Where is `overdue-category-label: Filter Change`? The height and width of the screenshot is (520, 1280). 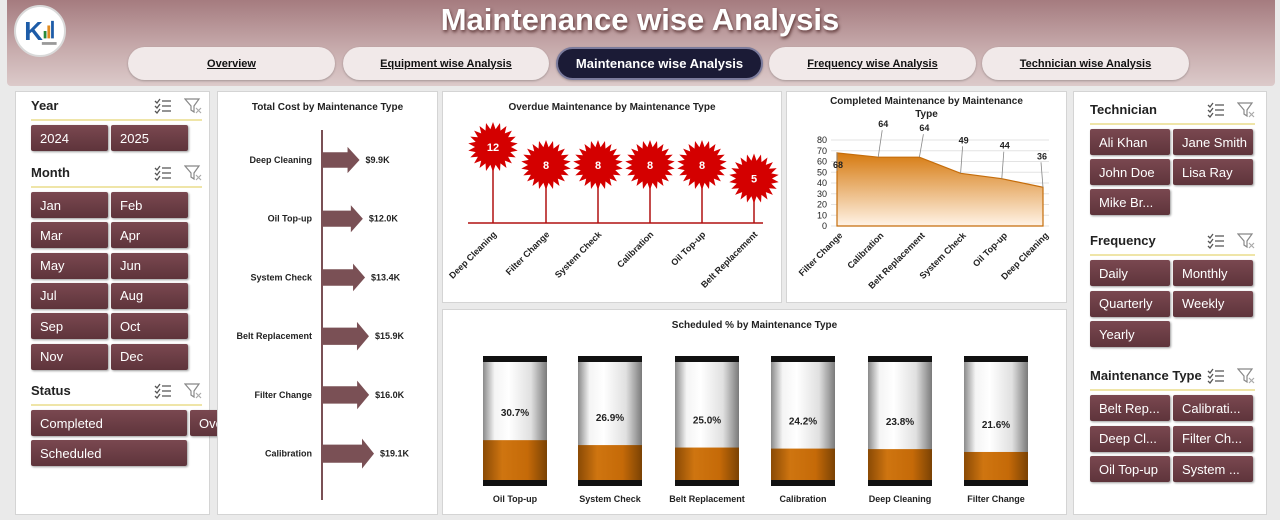
overdue-category-label: Filter Change is located at coordinates (528, 253).